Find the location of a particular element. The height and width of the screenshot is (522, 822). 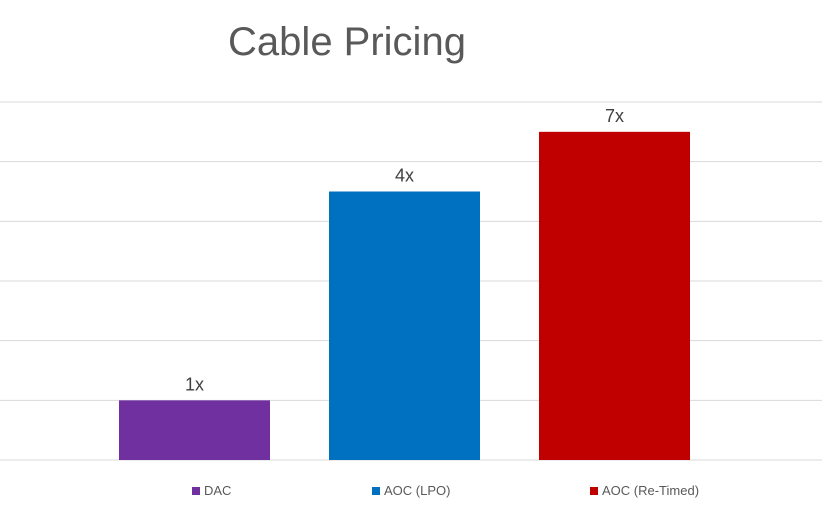

legend-item-aoc-lpo: AOC (LPO) is located at coordinates (411, 490).